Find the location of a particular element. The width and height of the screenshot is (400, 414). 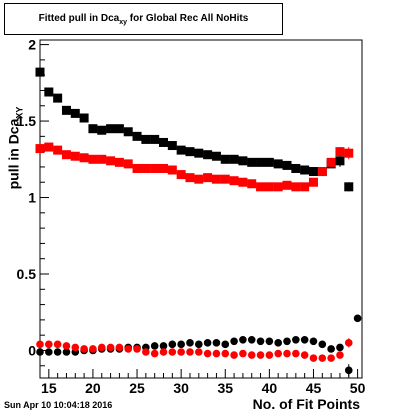

x-axis-label: No. of Fit Points is located at coordinates (306, 404).